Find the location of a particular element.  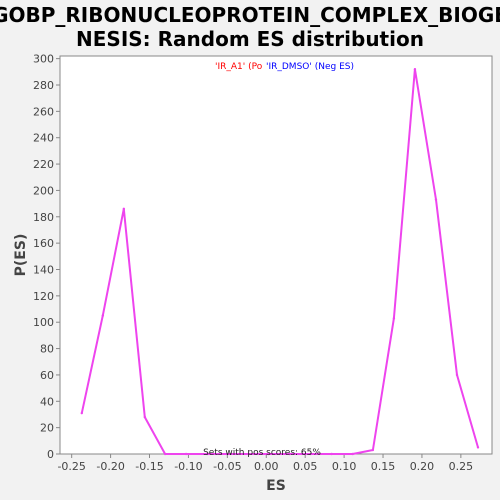

x-tick-label: 0.00 is located at coordinates (266, 466).